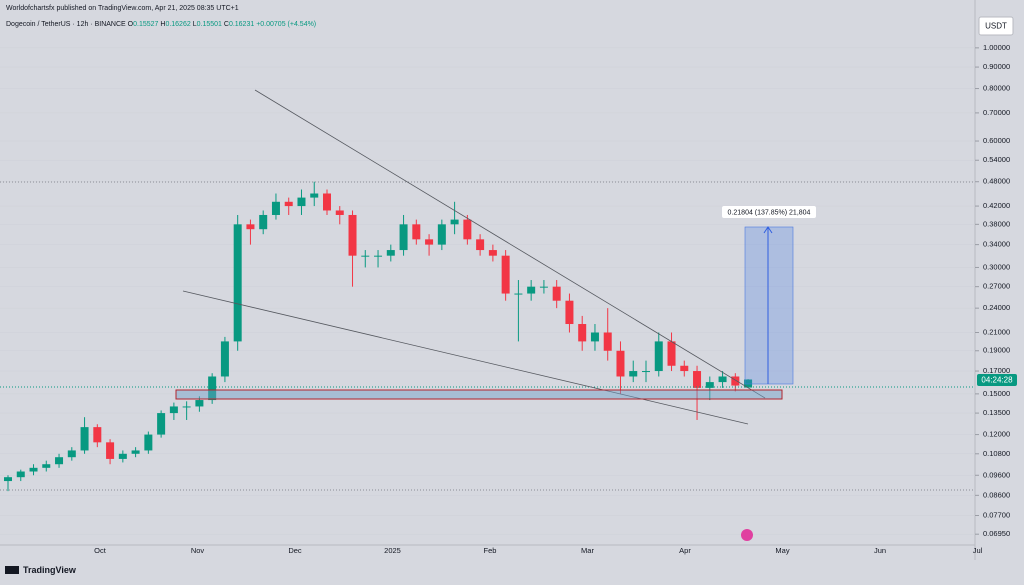  I want to click on x-tick-label: 2025, so click(392, 550).